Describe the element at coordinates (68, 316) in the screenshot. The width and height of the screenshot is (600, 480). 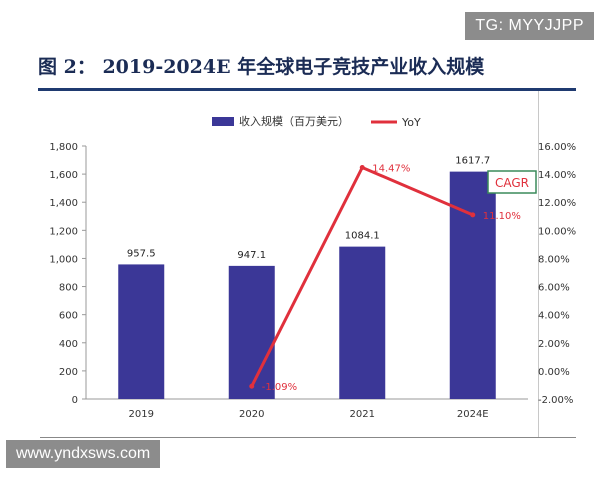
I see `left-tick-label: 600` at that location.